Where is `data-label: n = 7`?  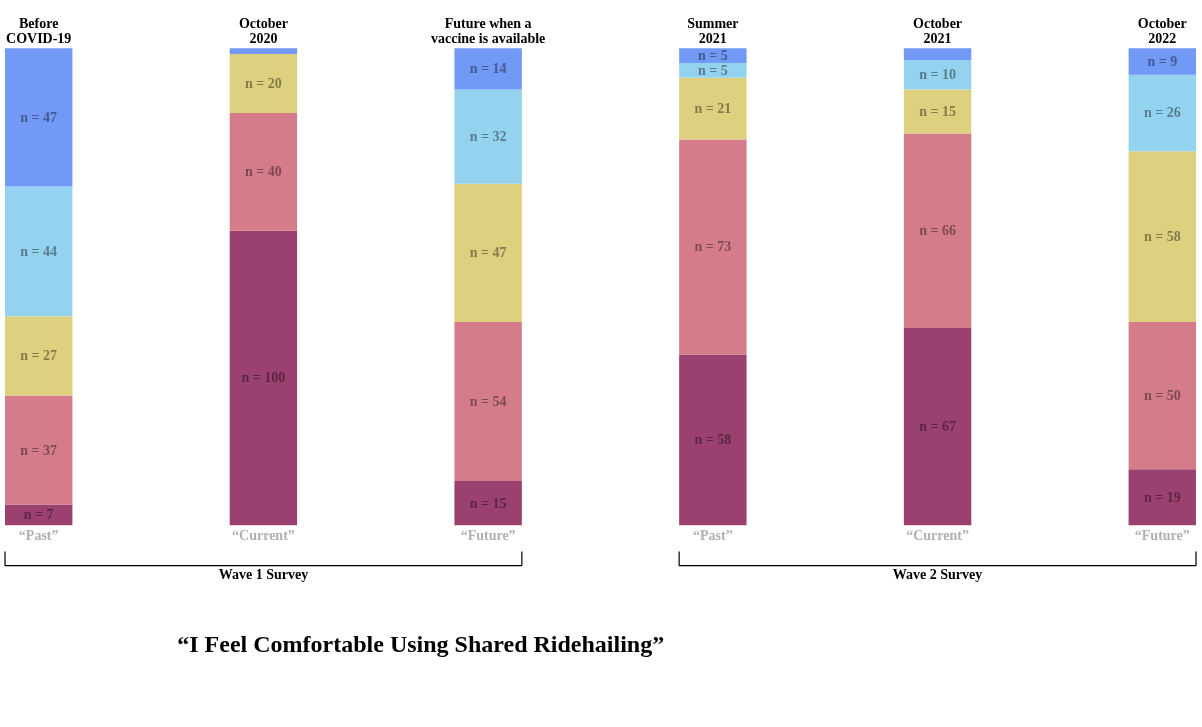
data-label: n = 7 is located at coordinates (38, 515).